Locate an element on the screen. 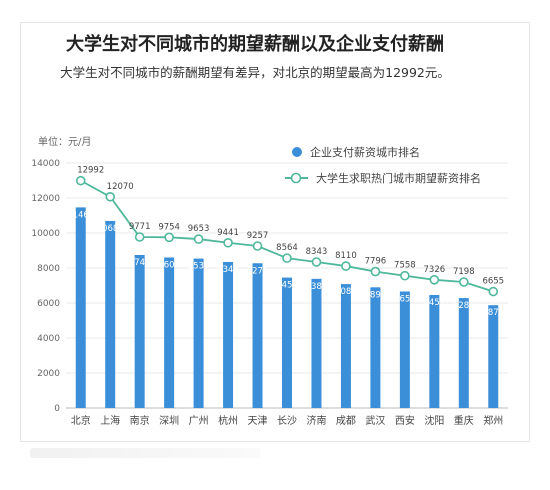 The height and width of the screenshot is (490, 550). x-tick-label: 成都 is located at coordinates (346, 421).